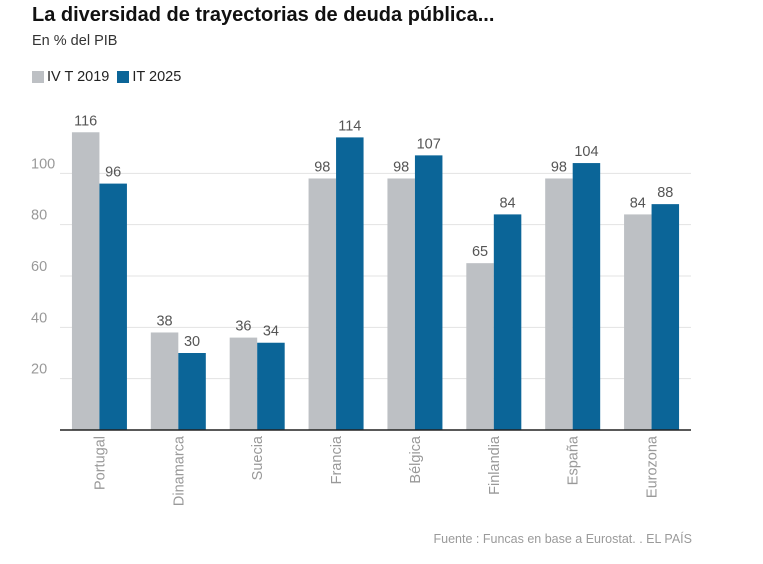 Image resolution: width=763 pixels, height=564 pixels. Describe the element at coordinates (258, 457) in the screenshot. I see `x-category-label: Suecia` at that location.